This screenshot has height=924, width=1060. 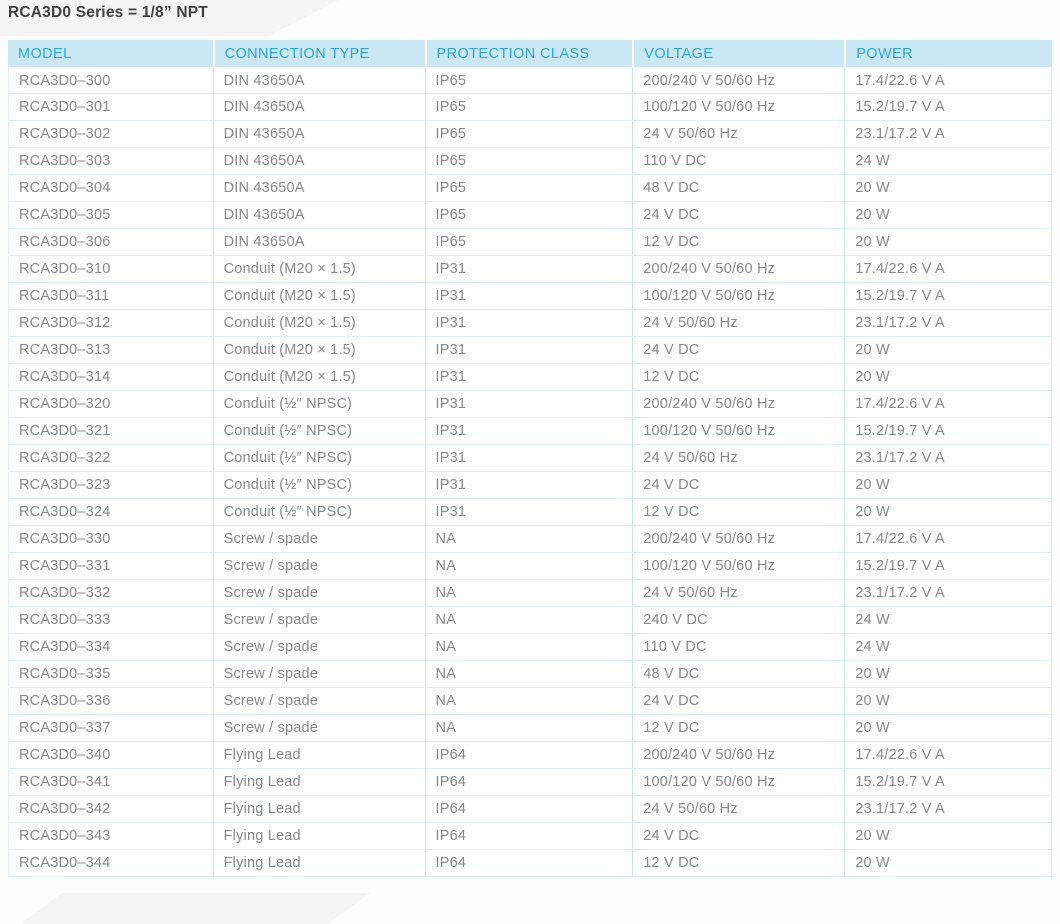 What do you see at coordinates (738, 161) in the screenshot?
I see `cell-voltage: 110 V DC` at bounding box center [738, 161].